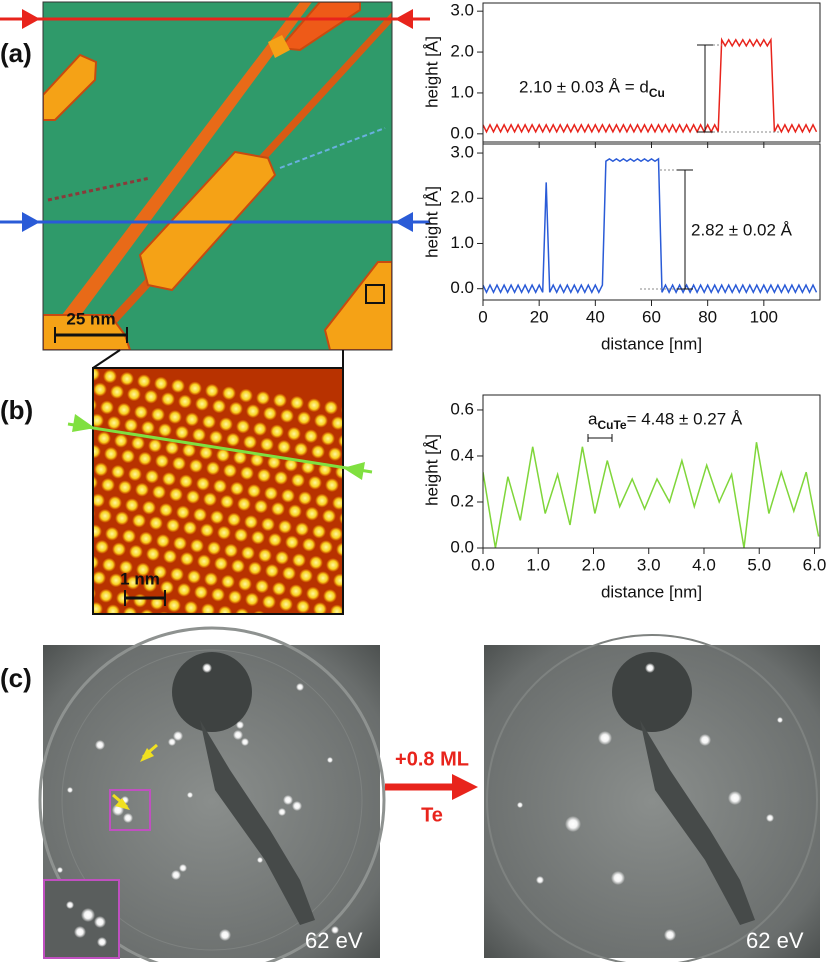 The width and height of the screenshot is (830, 962). What do you see at coordinates (90, 318) in the screenshot?
I see `scale-label: 25 nm` at bounding box center [90, 318].